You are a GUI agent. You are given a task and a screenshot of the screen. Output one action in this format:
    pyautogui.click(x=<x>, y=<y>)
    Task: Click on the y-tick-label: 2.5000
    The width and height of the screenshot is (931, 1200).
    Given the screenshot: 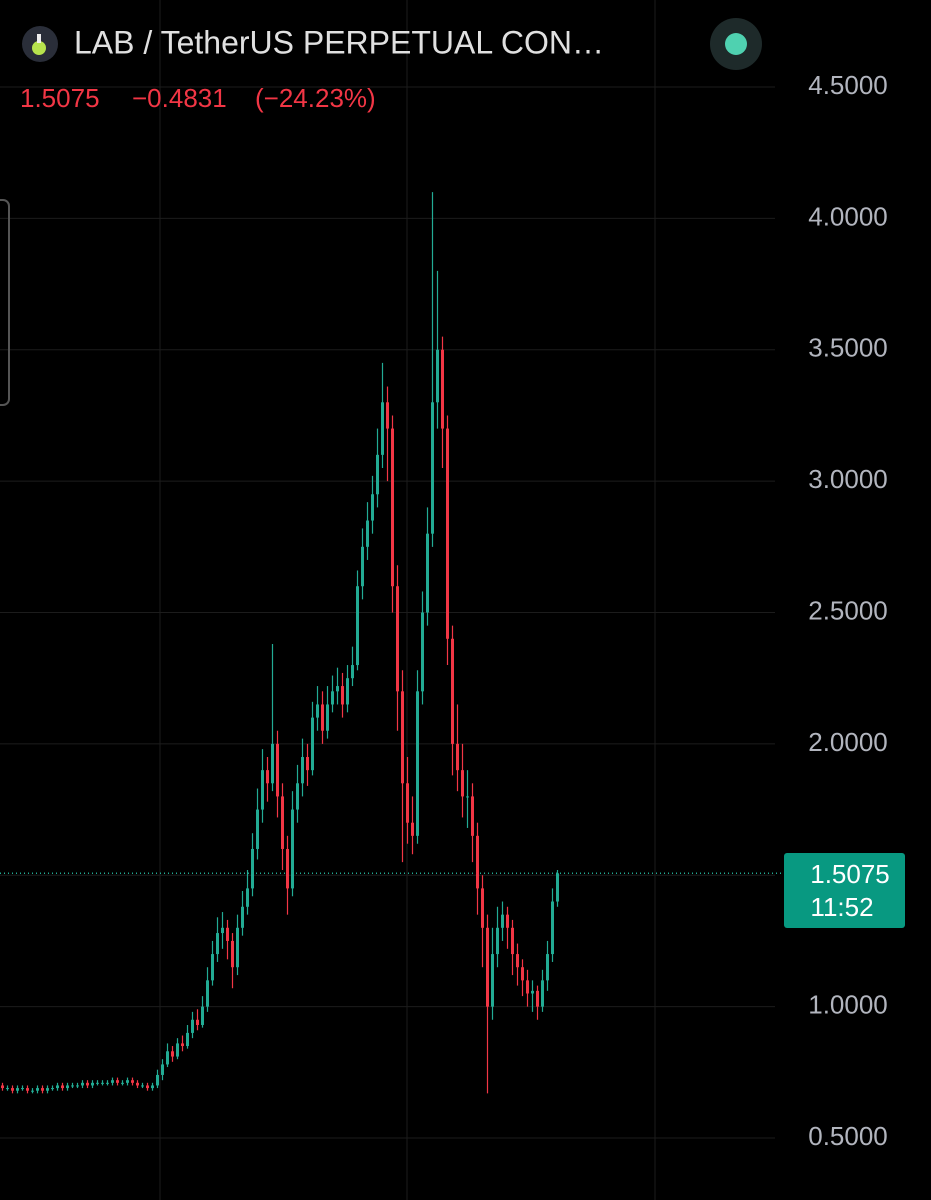 What is the action you would take?
    pyautogui.click(x=848, y=610)
    